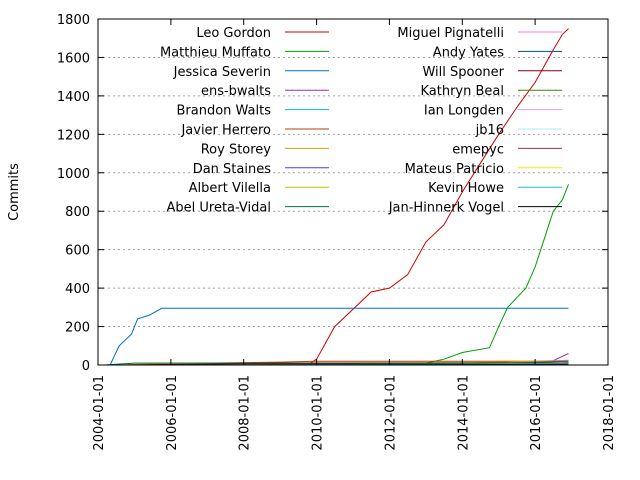 The image size is (640, 480). What do you see at coordinates (463, 413) in the screenshot?
I see `x-tick-label: 2014-01-01` at bounding box center [463, 413].